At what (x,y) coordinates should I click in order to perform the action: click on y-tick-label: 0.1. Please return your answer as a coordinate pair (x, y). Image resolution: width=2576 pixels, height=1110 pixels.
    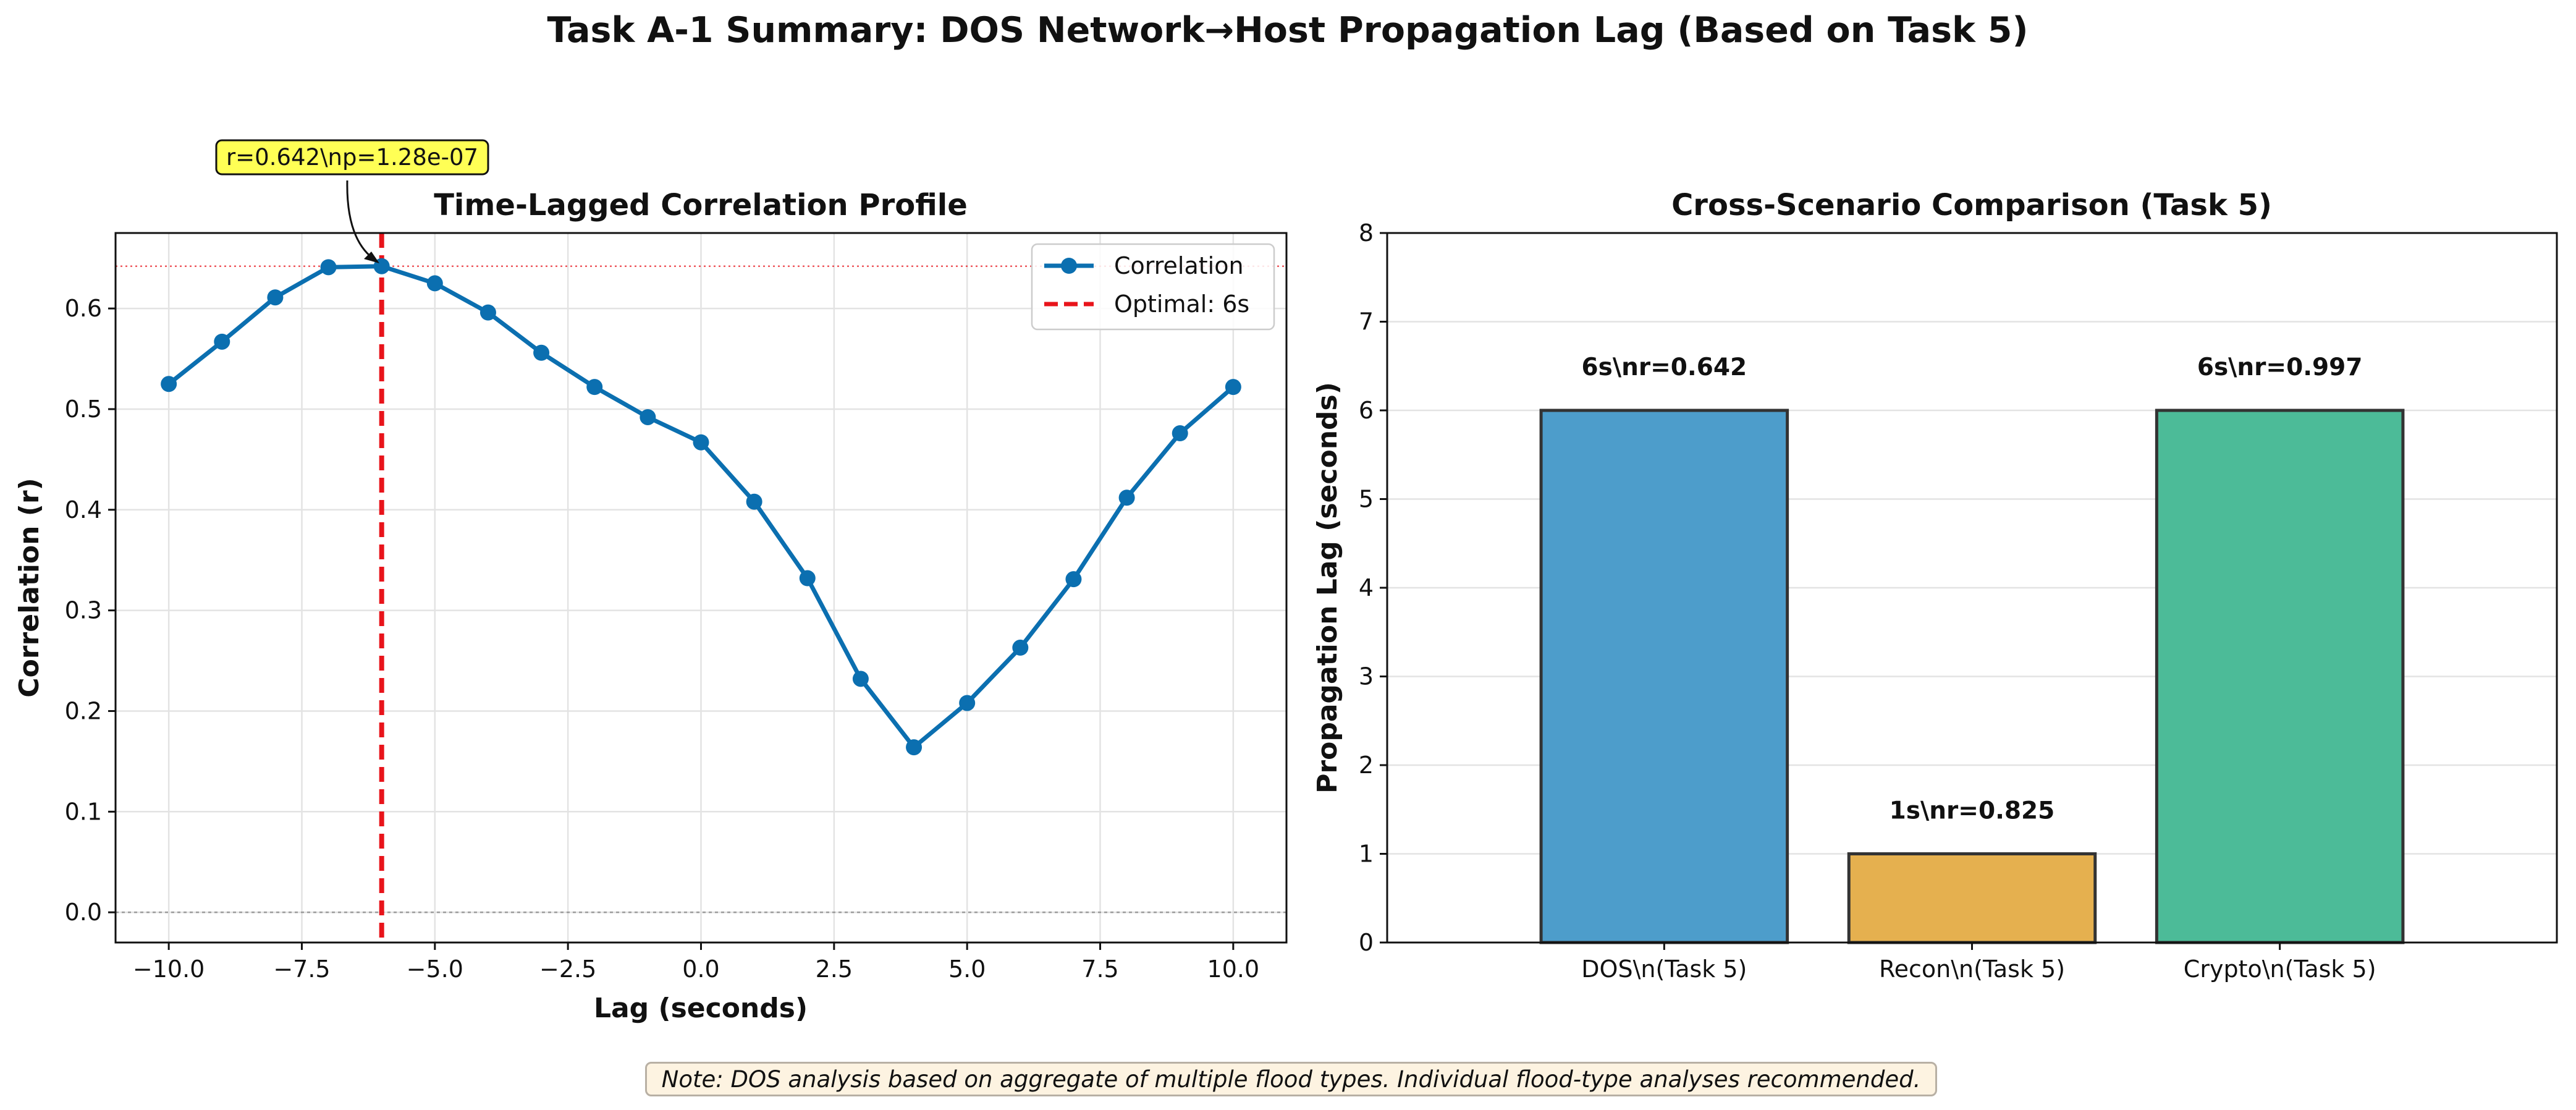
    Looking at the image, I should click on (83, 811).